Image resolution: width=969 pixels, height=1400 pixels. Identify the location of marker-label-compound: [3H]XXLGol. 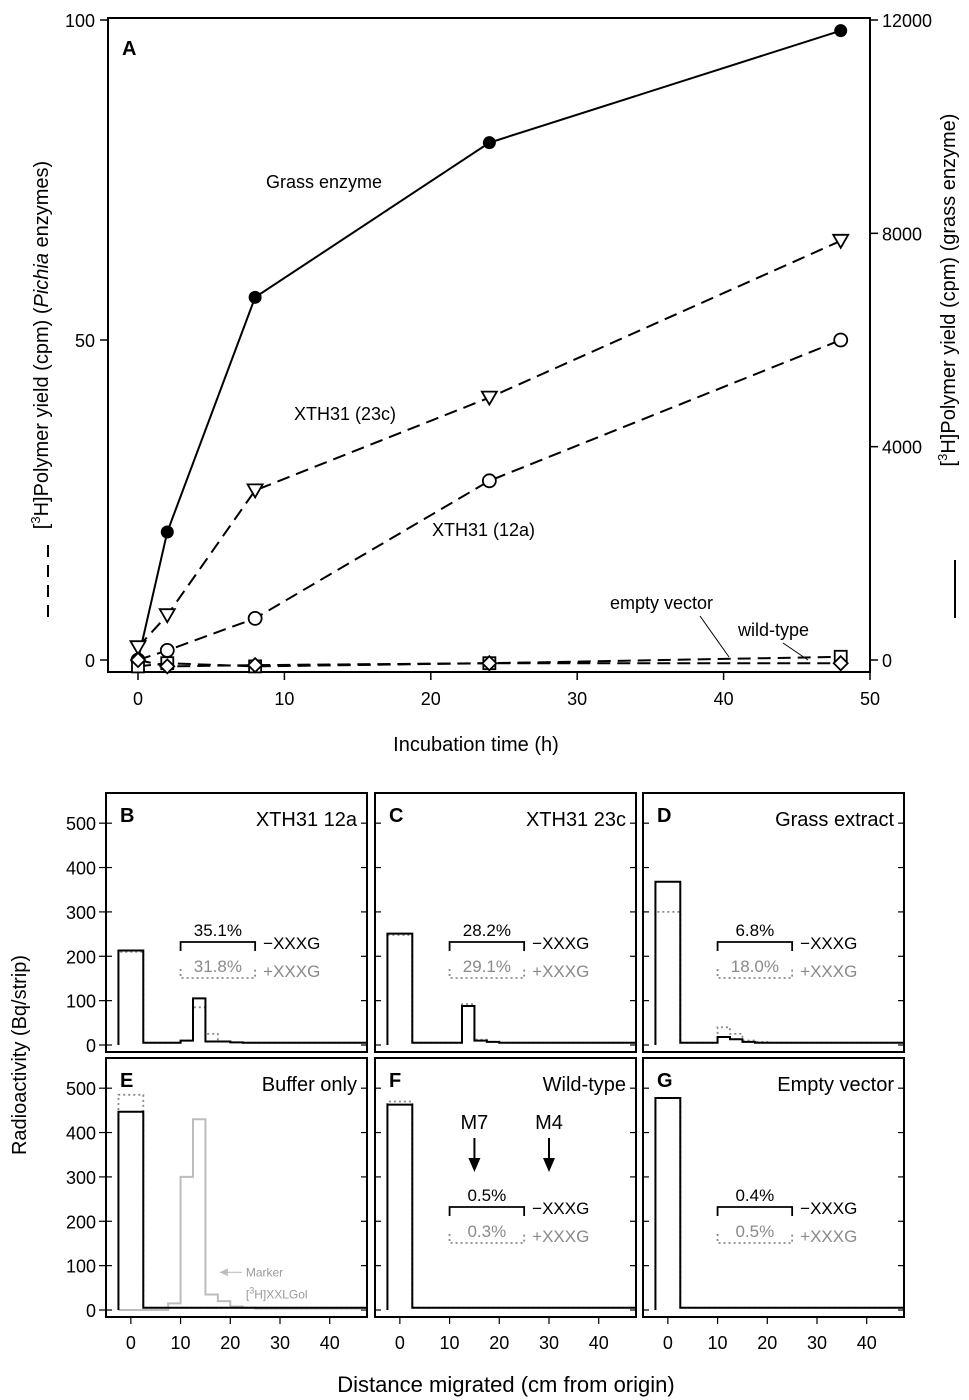
(277, 1293).